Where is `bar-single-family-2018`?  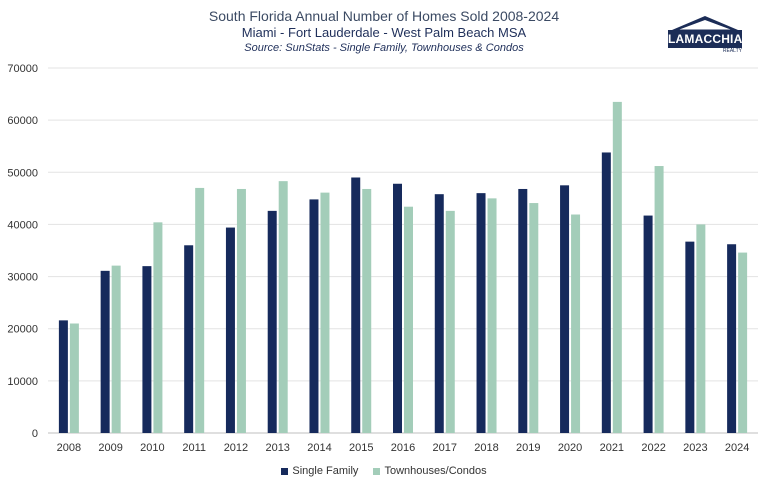
bar-single-family-2018 is located at coordinates (481, 313).